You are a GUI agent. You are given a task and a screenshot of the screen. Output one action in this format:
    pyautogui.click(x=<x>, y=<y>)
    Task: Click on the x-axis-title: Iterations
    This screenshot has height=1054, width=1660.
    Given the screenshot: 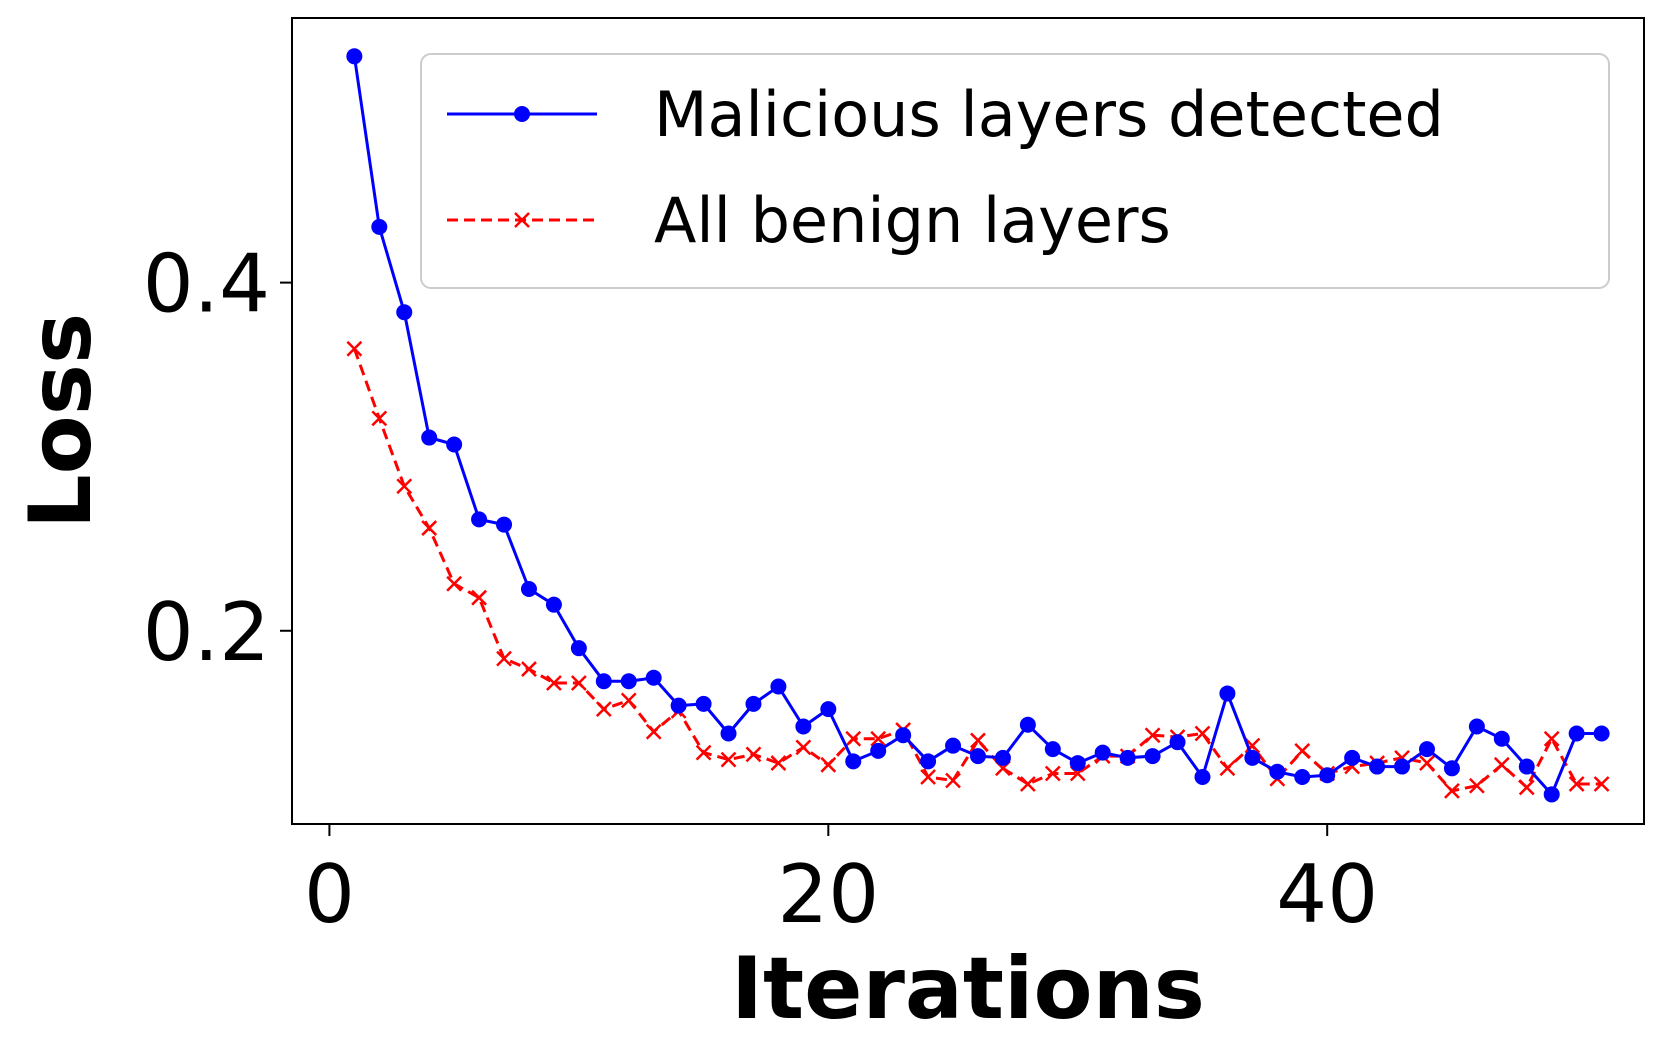 What is the action you would take?
    pyautogui.click(x=968, y=989)
    